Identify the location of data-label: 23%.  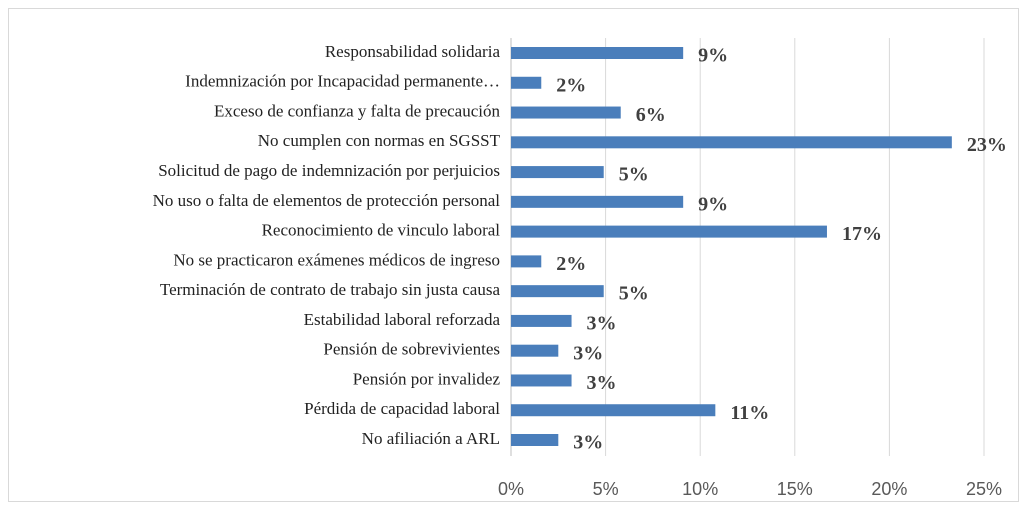
(987, 145).